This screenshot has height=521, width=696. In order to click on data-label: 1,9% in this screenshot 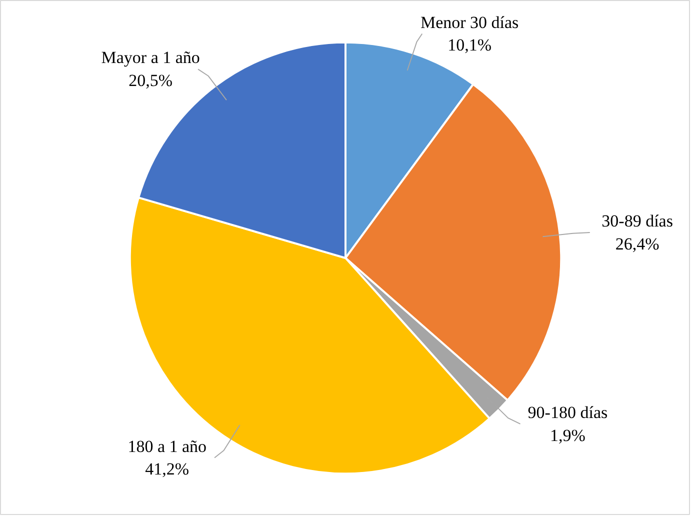, I will do `click(568, 435)`.